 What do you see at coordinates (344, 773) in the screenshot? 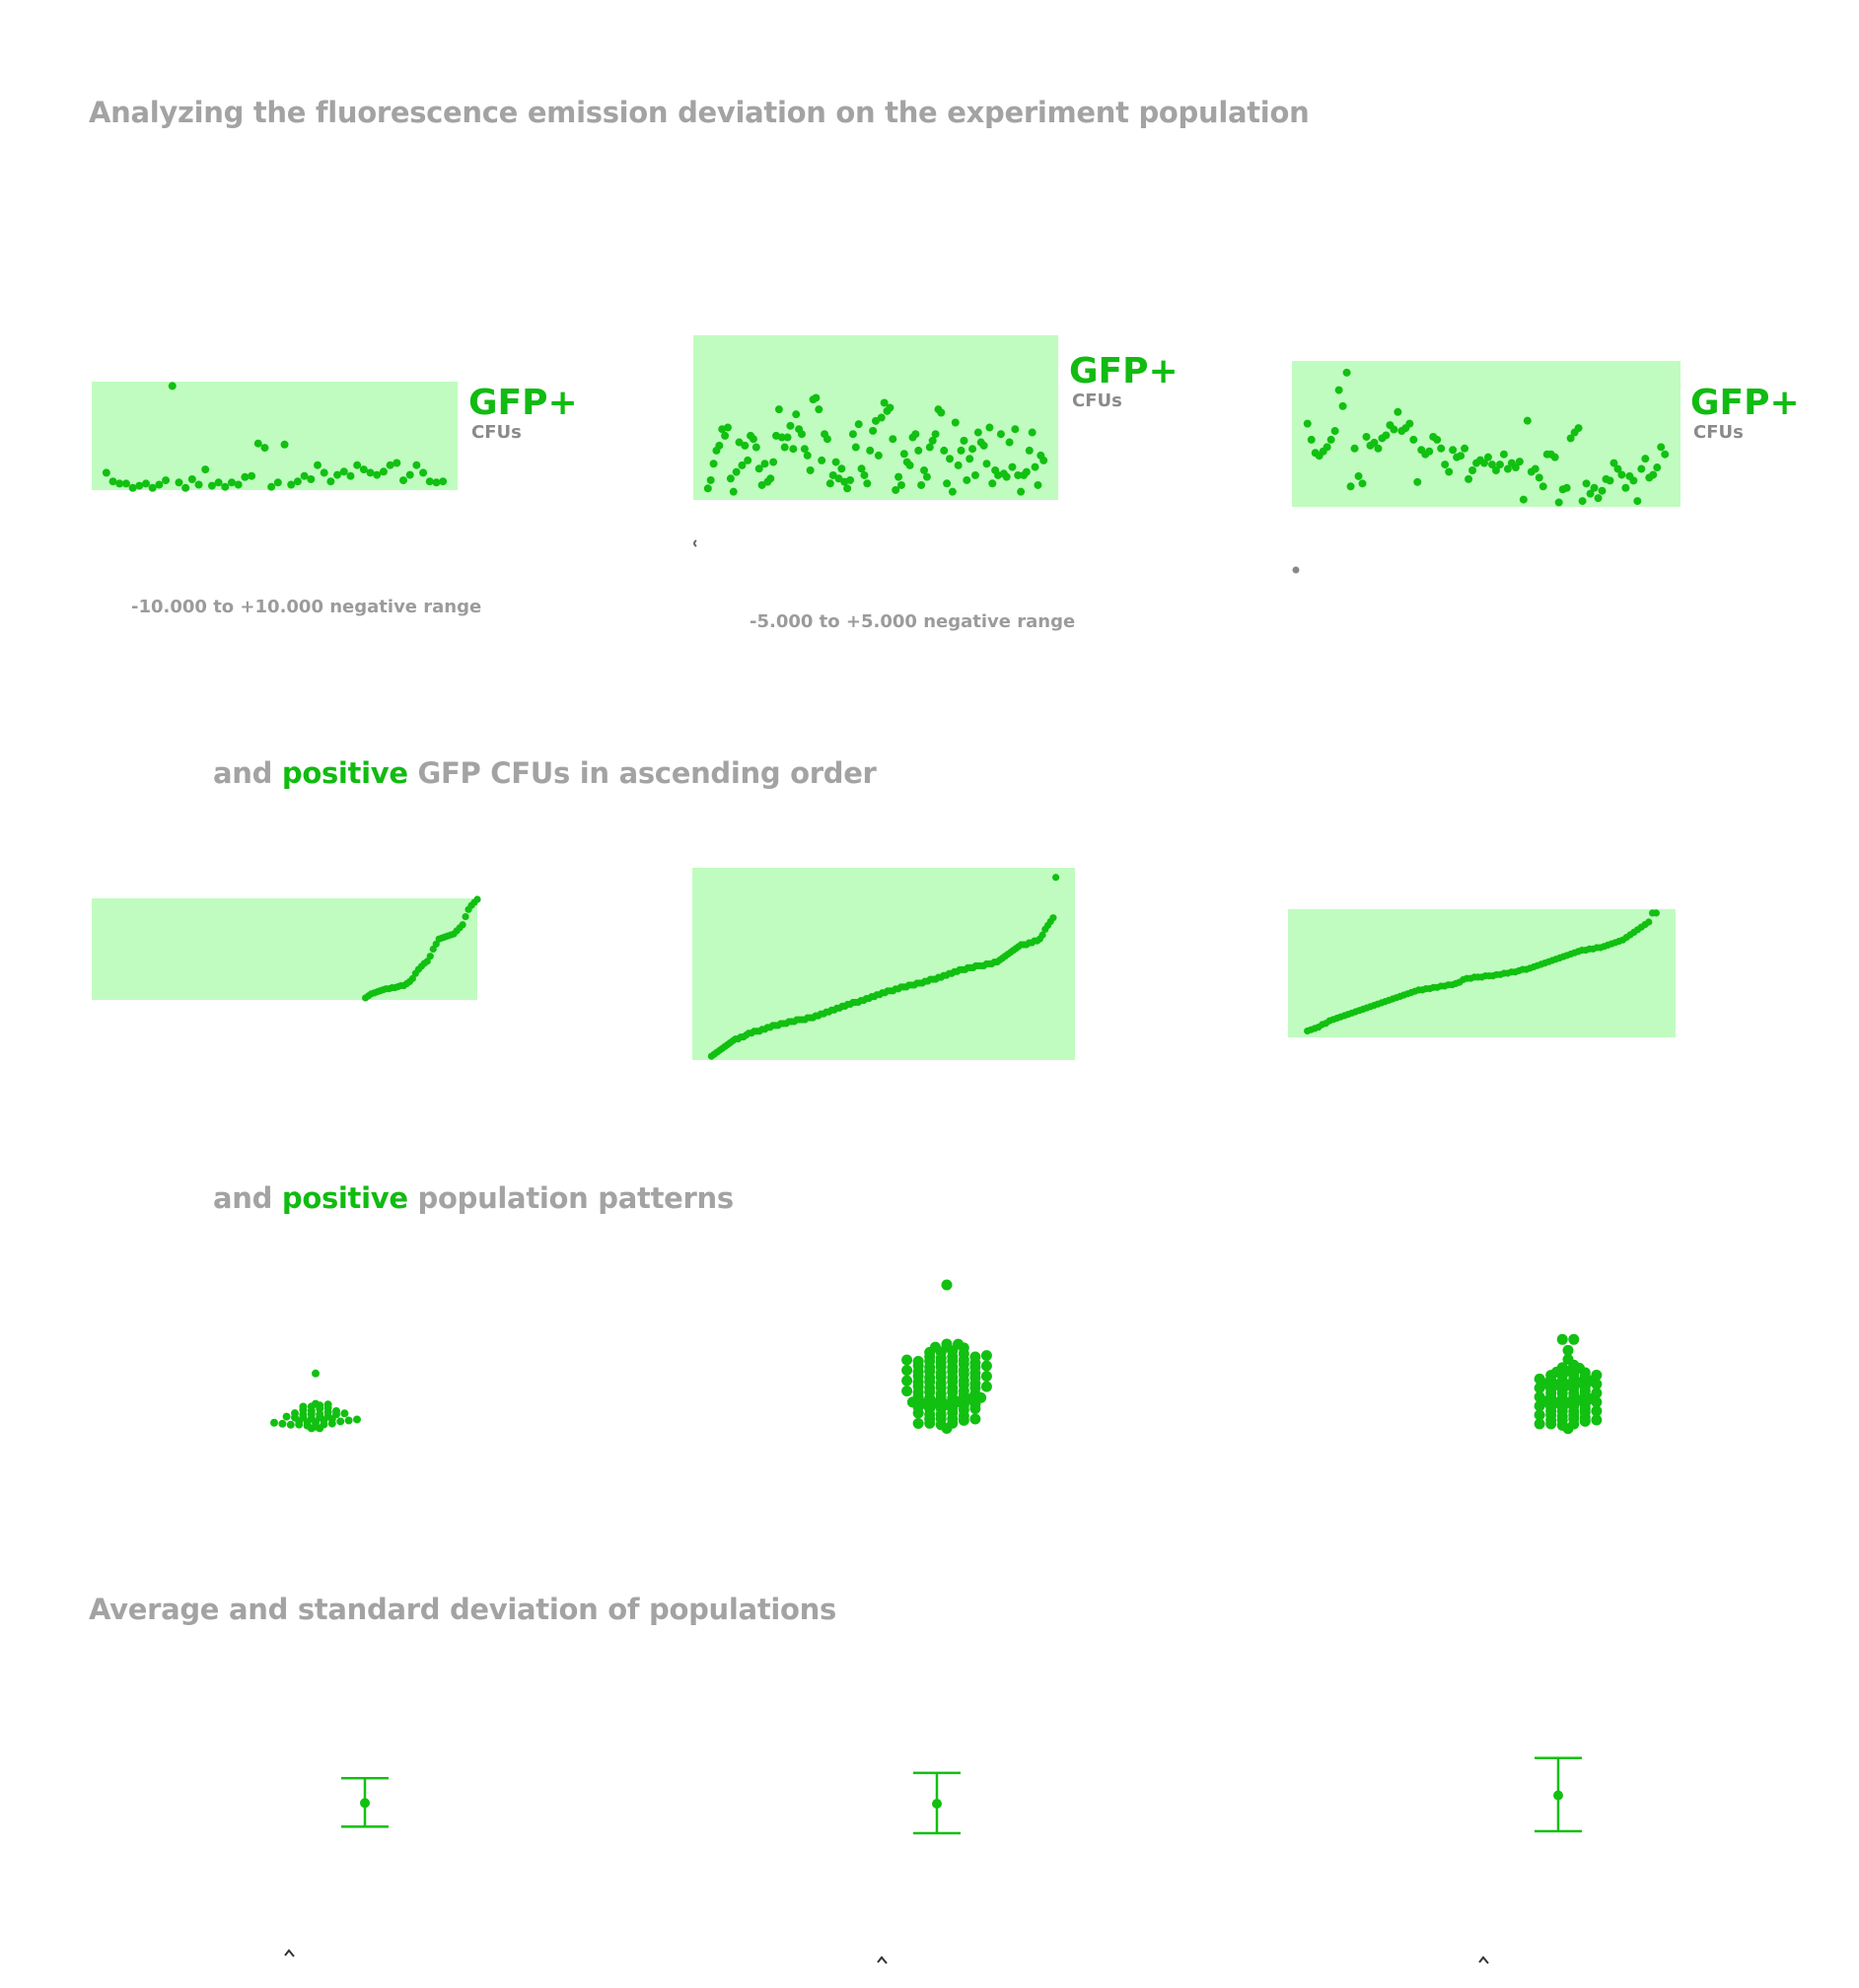
I see `heading-highlight: positive` at bounding box center [344, 773].